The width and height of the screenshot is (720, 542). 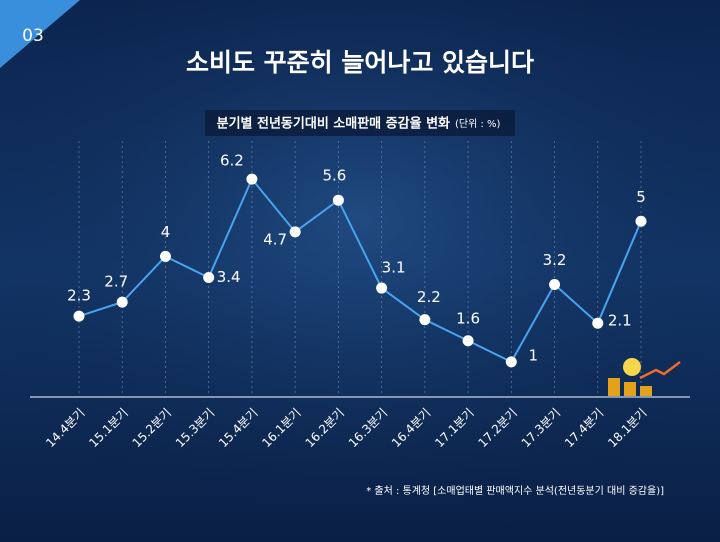 I want to click on value-label: 2.2, so click(x=429, y=297).